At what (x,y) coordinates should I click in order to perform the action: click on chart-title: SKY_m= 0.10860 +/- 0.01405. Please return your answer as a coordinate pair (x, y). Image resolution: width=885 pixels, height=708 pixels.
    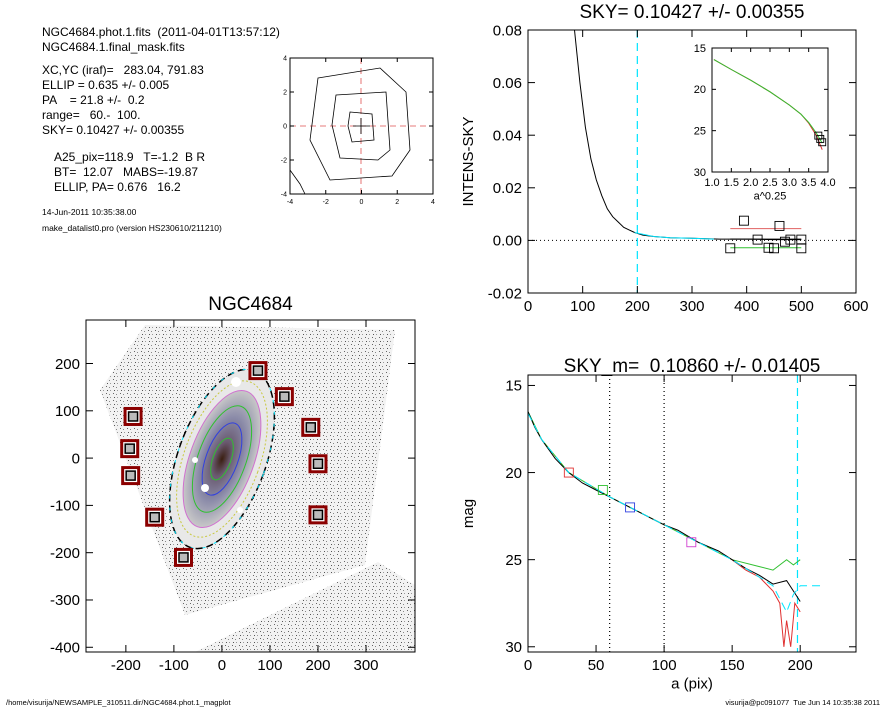
    Looking at the image, I should click on (692, 366).